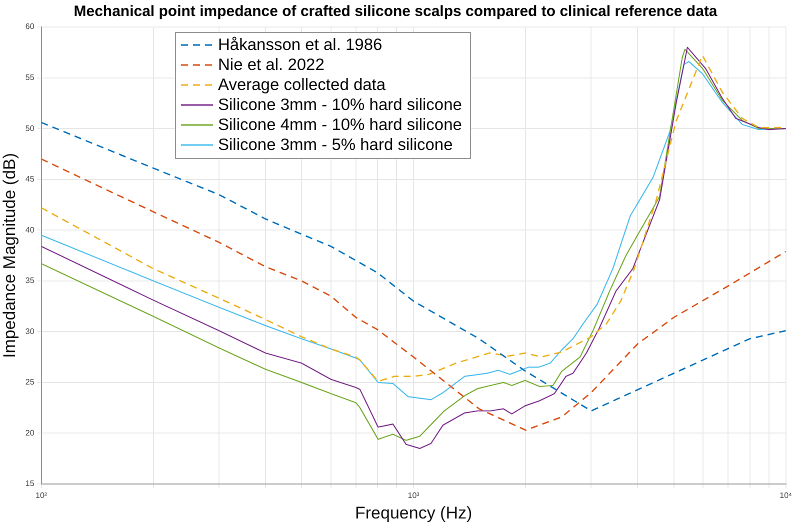  What do you see at coordinates (30, 128) in the screenshot?
I see `y-tick-label: 50` at bounding box center [30, 128].